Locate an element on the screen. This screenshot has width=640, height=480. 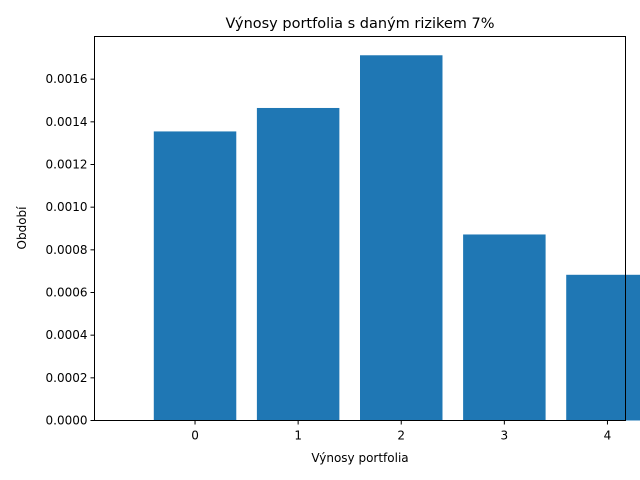
y-axis-label: Období is located at coordinates (22, 228).